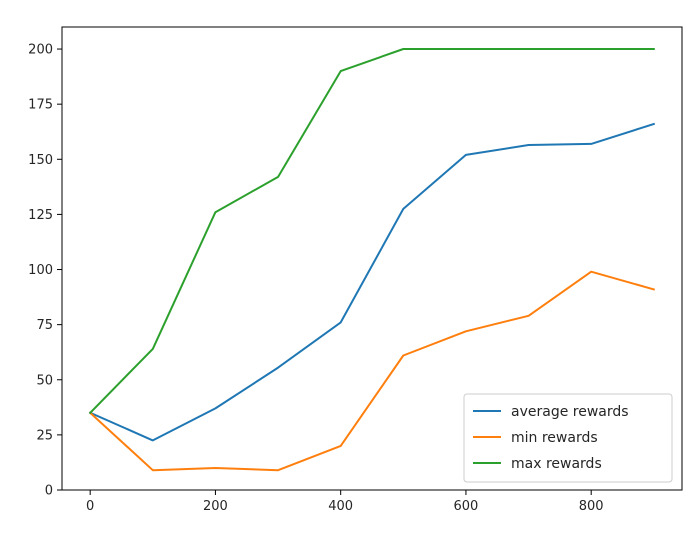 The width and height of the screenshot is (697, 533). Describe the element at coordinates (466, 506) in the screenshot. I see `x-tick-label: 600` at that location.